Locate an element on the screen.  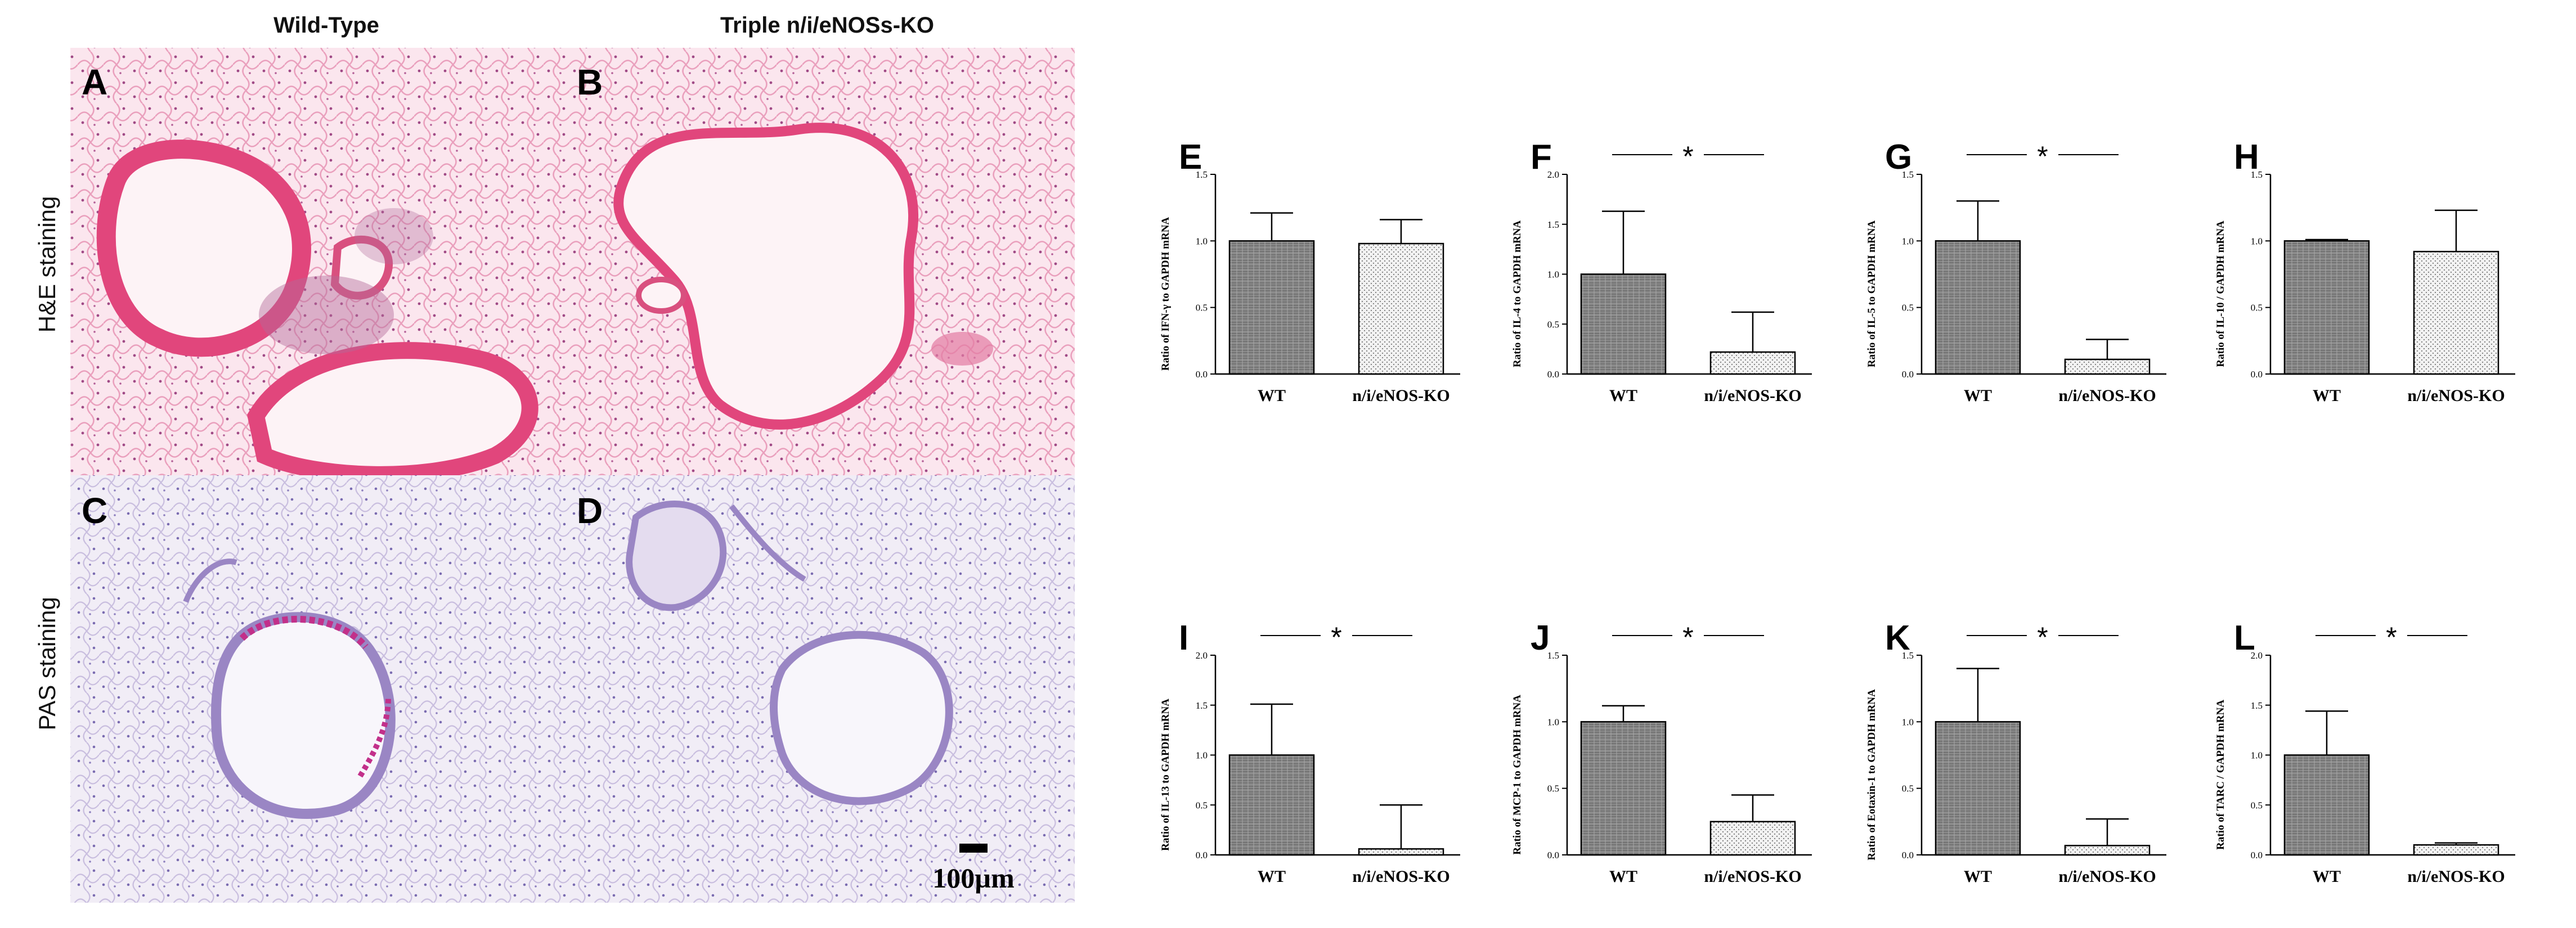
micrograph-panel-a is located at coordinates (320, 265).